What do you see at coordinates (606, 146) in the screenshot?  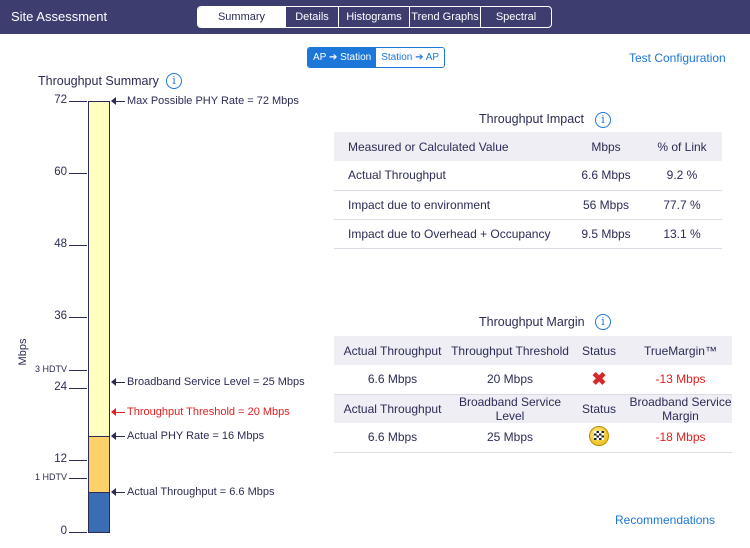 I see `column-header: Mbps` at bounding box center [606, 146].